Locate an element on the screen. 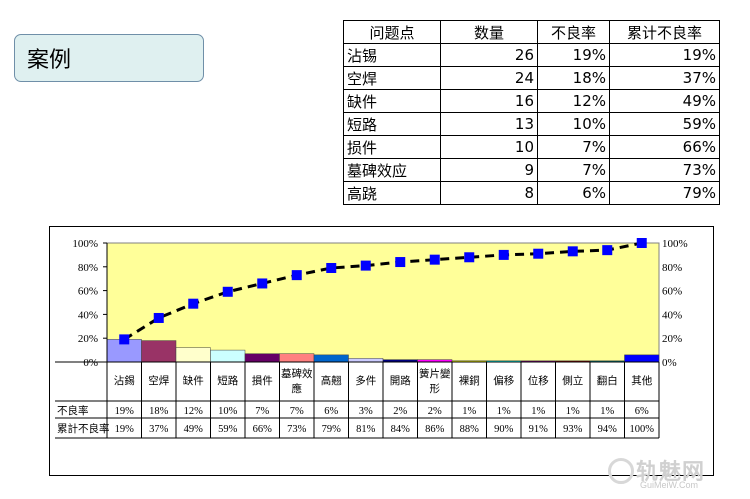  watermark-logo-icon is located at coordinates (621, 471).